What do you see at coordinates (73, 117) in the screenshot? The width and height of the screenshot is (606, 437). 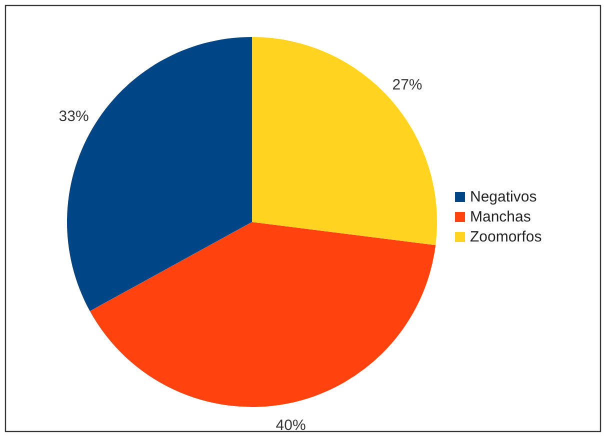 I see `data-label: 33%` at bounding box center [73, 117].